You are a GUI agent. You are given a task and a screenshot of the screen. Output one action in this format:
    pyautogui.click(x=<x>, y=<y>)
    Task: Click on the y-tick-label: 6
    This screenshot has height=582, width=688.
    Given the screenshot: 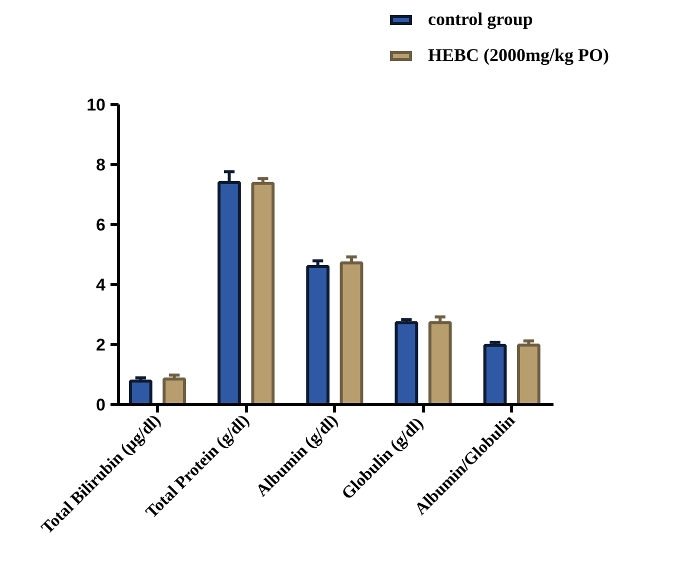 What is the action you would take?
    pyautogui.click(x=101, y=225)
    